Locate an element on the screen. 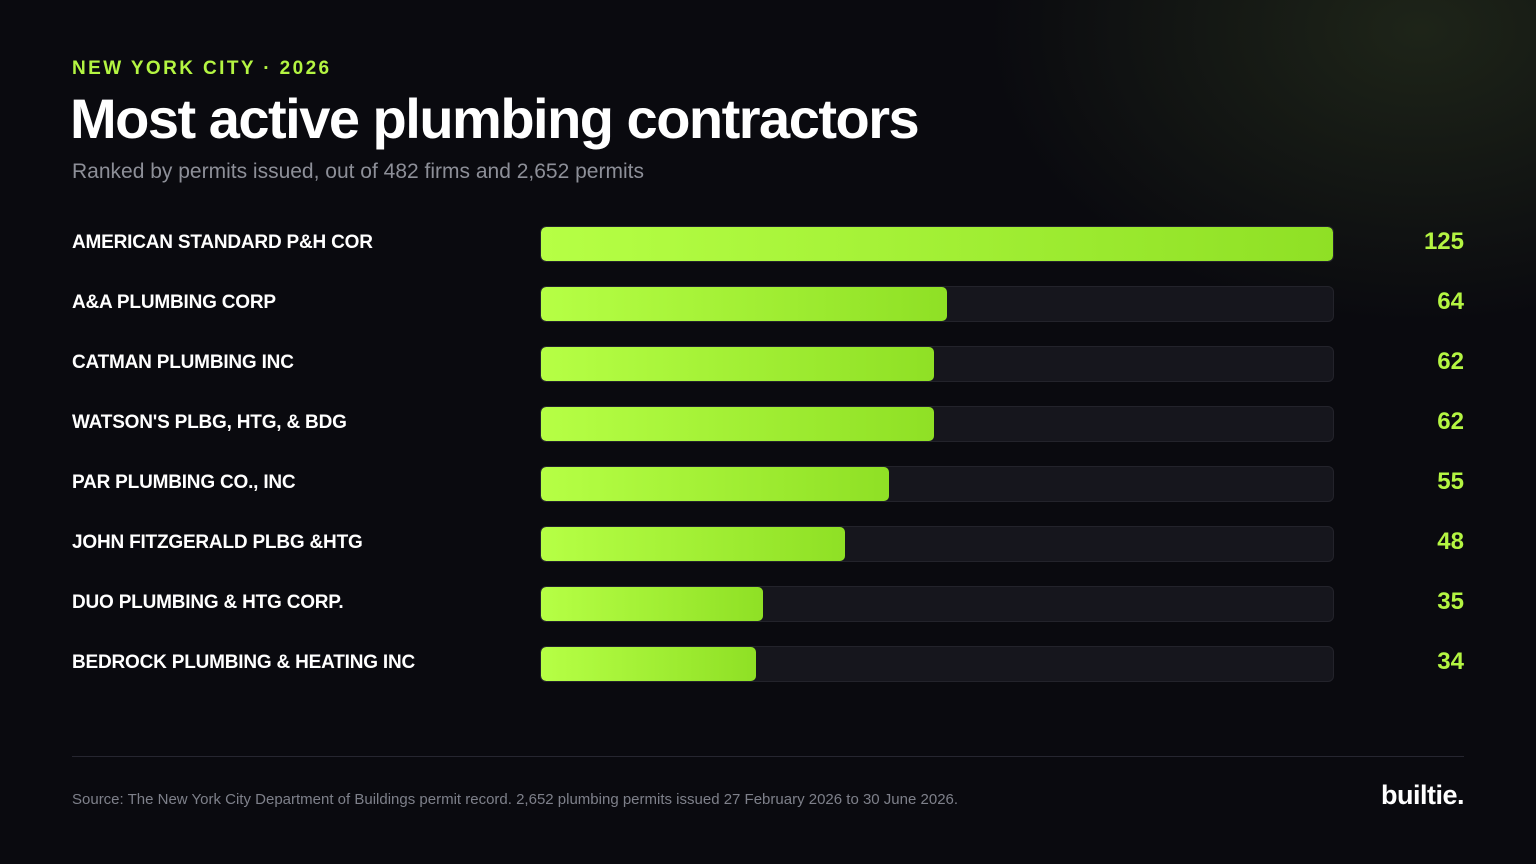 The image size is (1536, 864). value-label: 35 is located at coordinates (1450, 601).